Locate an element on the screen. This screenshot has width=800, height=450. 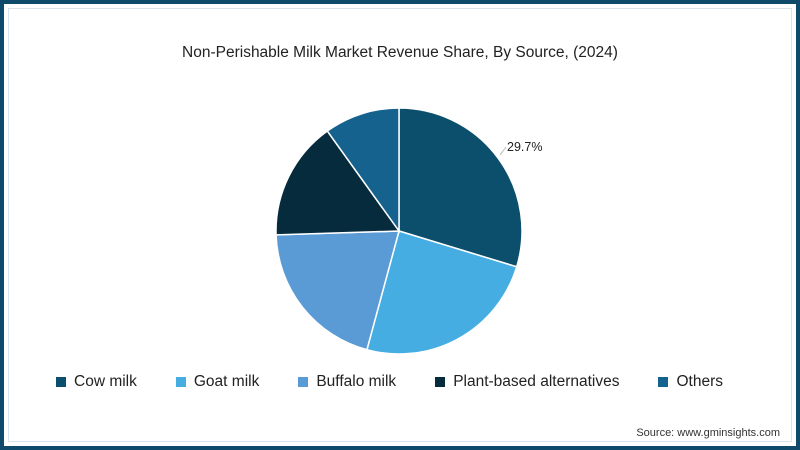
data-label-leader-line is located at coordinates (503, 151).